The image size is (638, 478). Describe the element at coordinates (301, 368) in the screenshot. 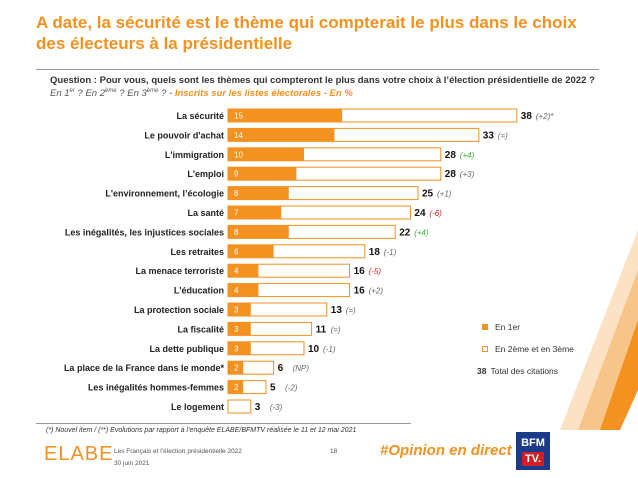

I see `evolution-label: (NP)` at that location.